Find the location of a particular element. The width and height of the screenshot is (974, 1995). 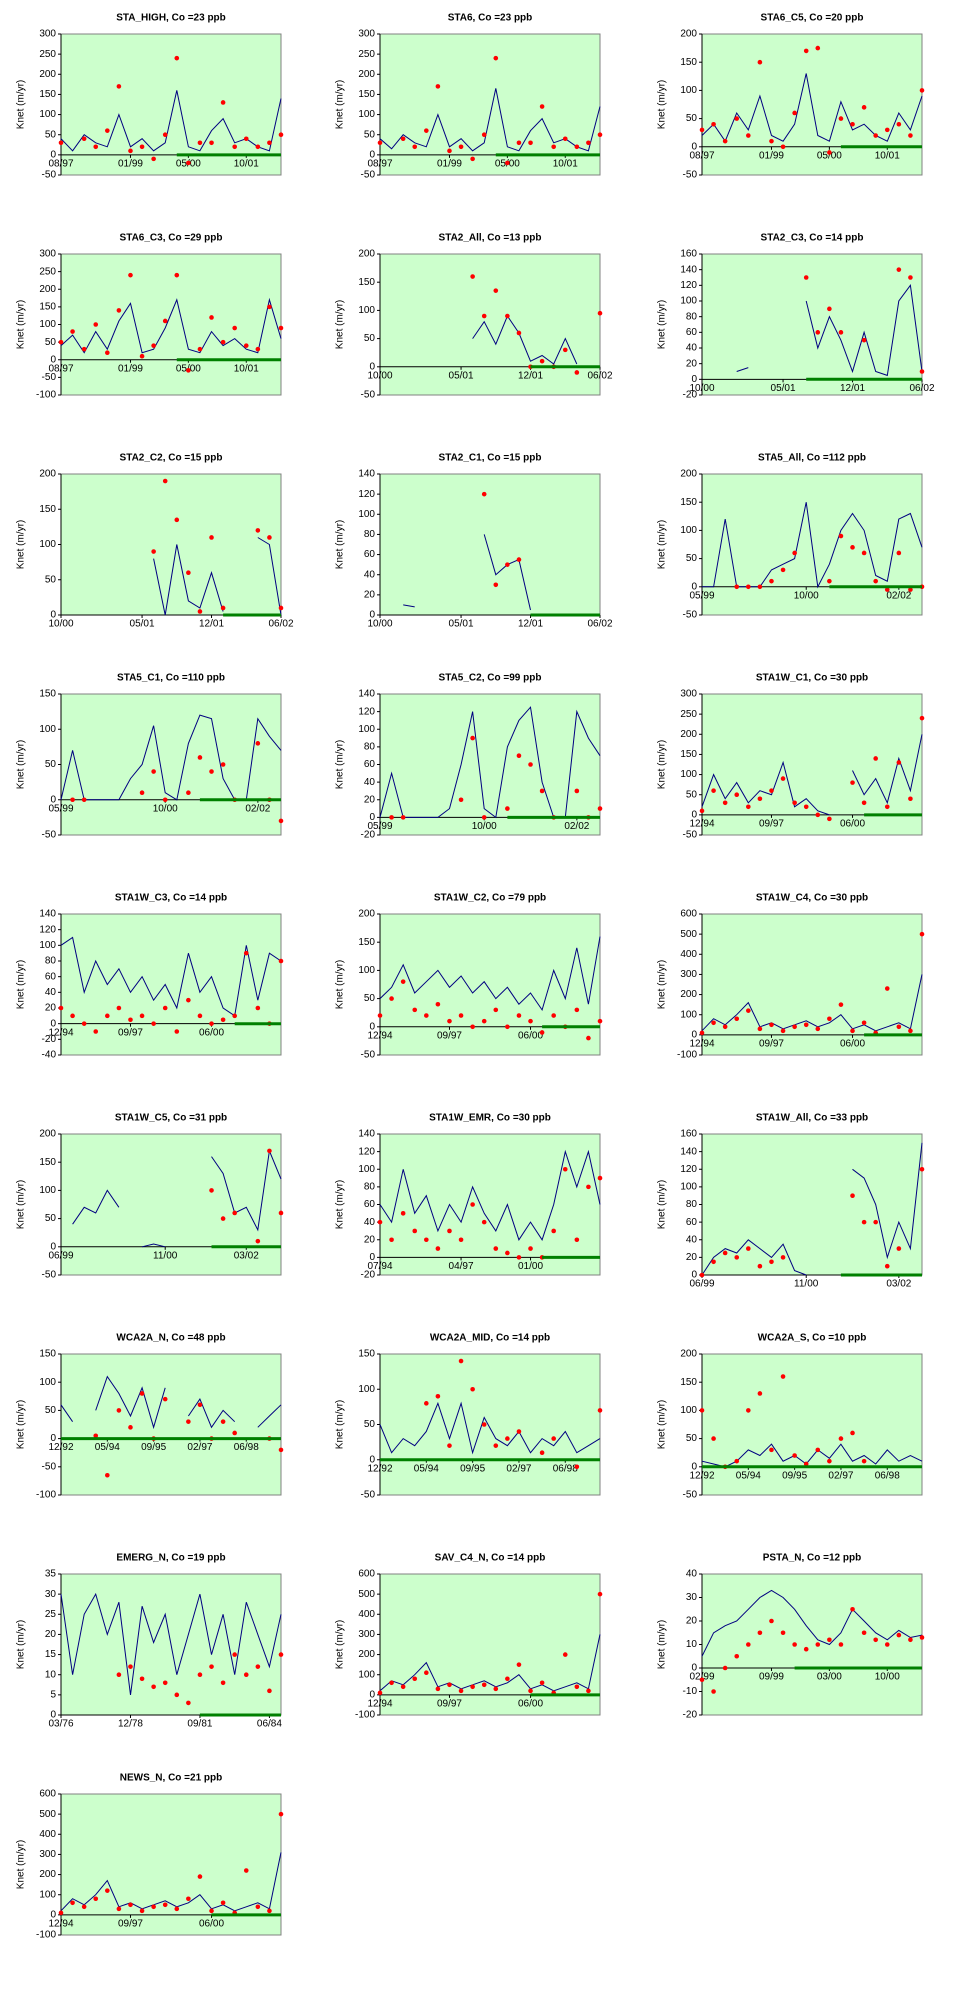

x-tick-label: 07/94 is located at coordinates (379, 1266).